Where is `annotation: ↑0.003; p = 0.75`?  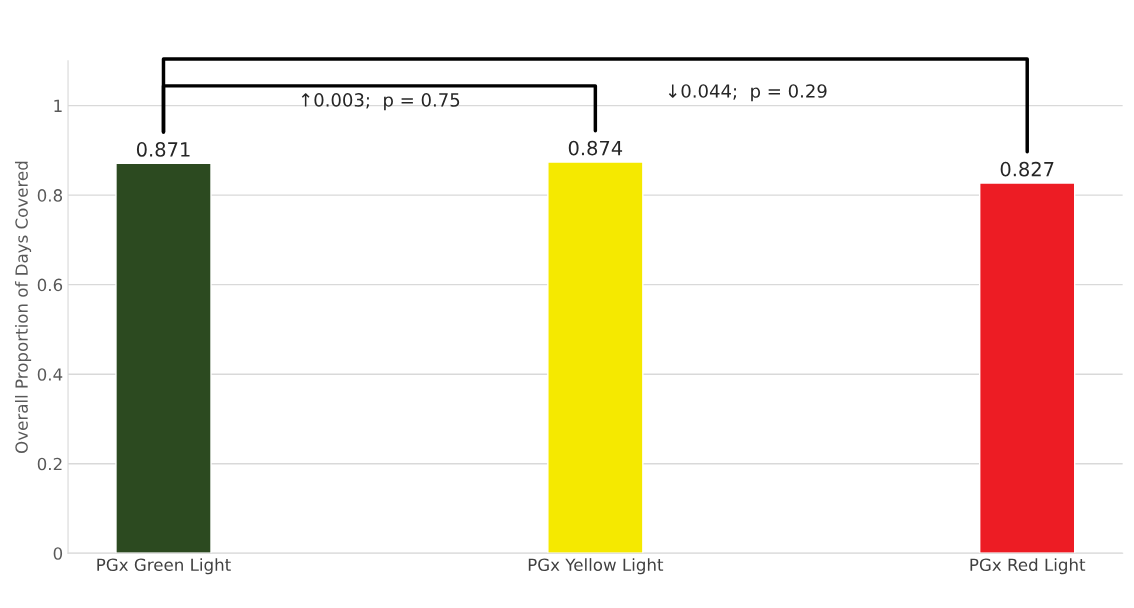 annotation: ↑0.003; p = 0.75 is located at coordinates (380, 102).